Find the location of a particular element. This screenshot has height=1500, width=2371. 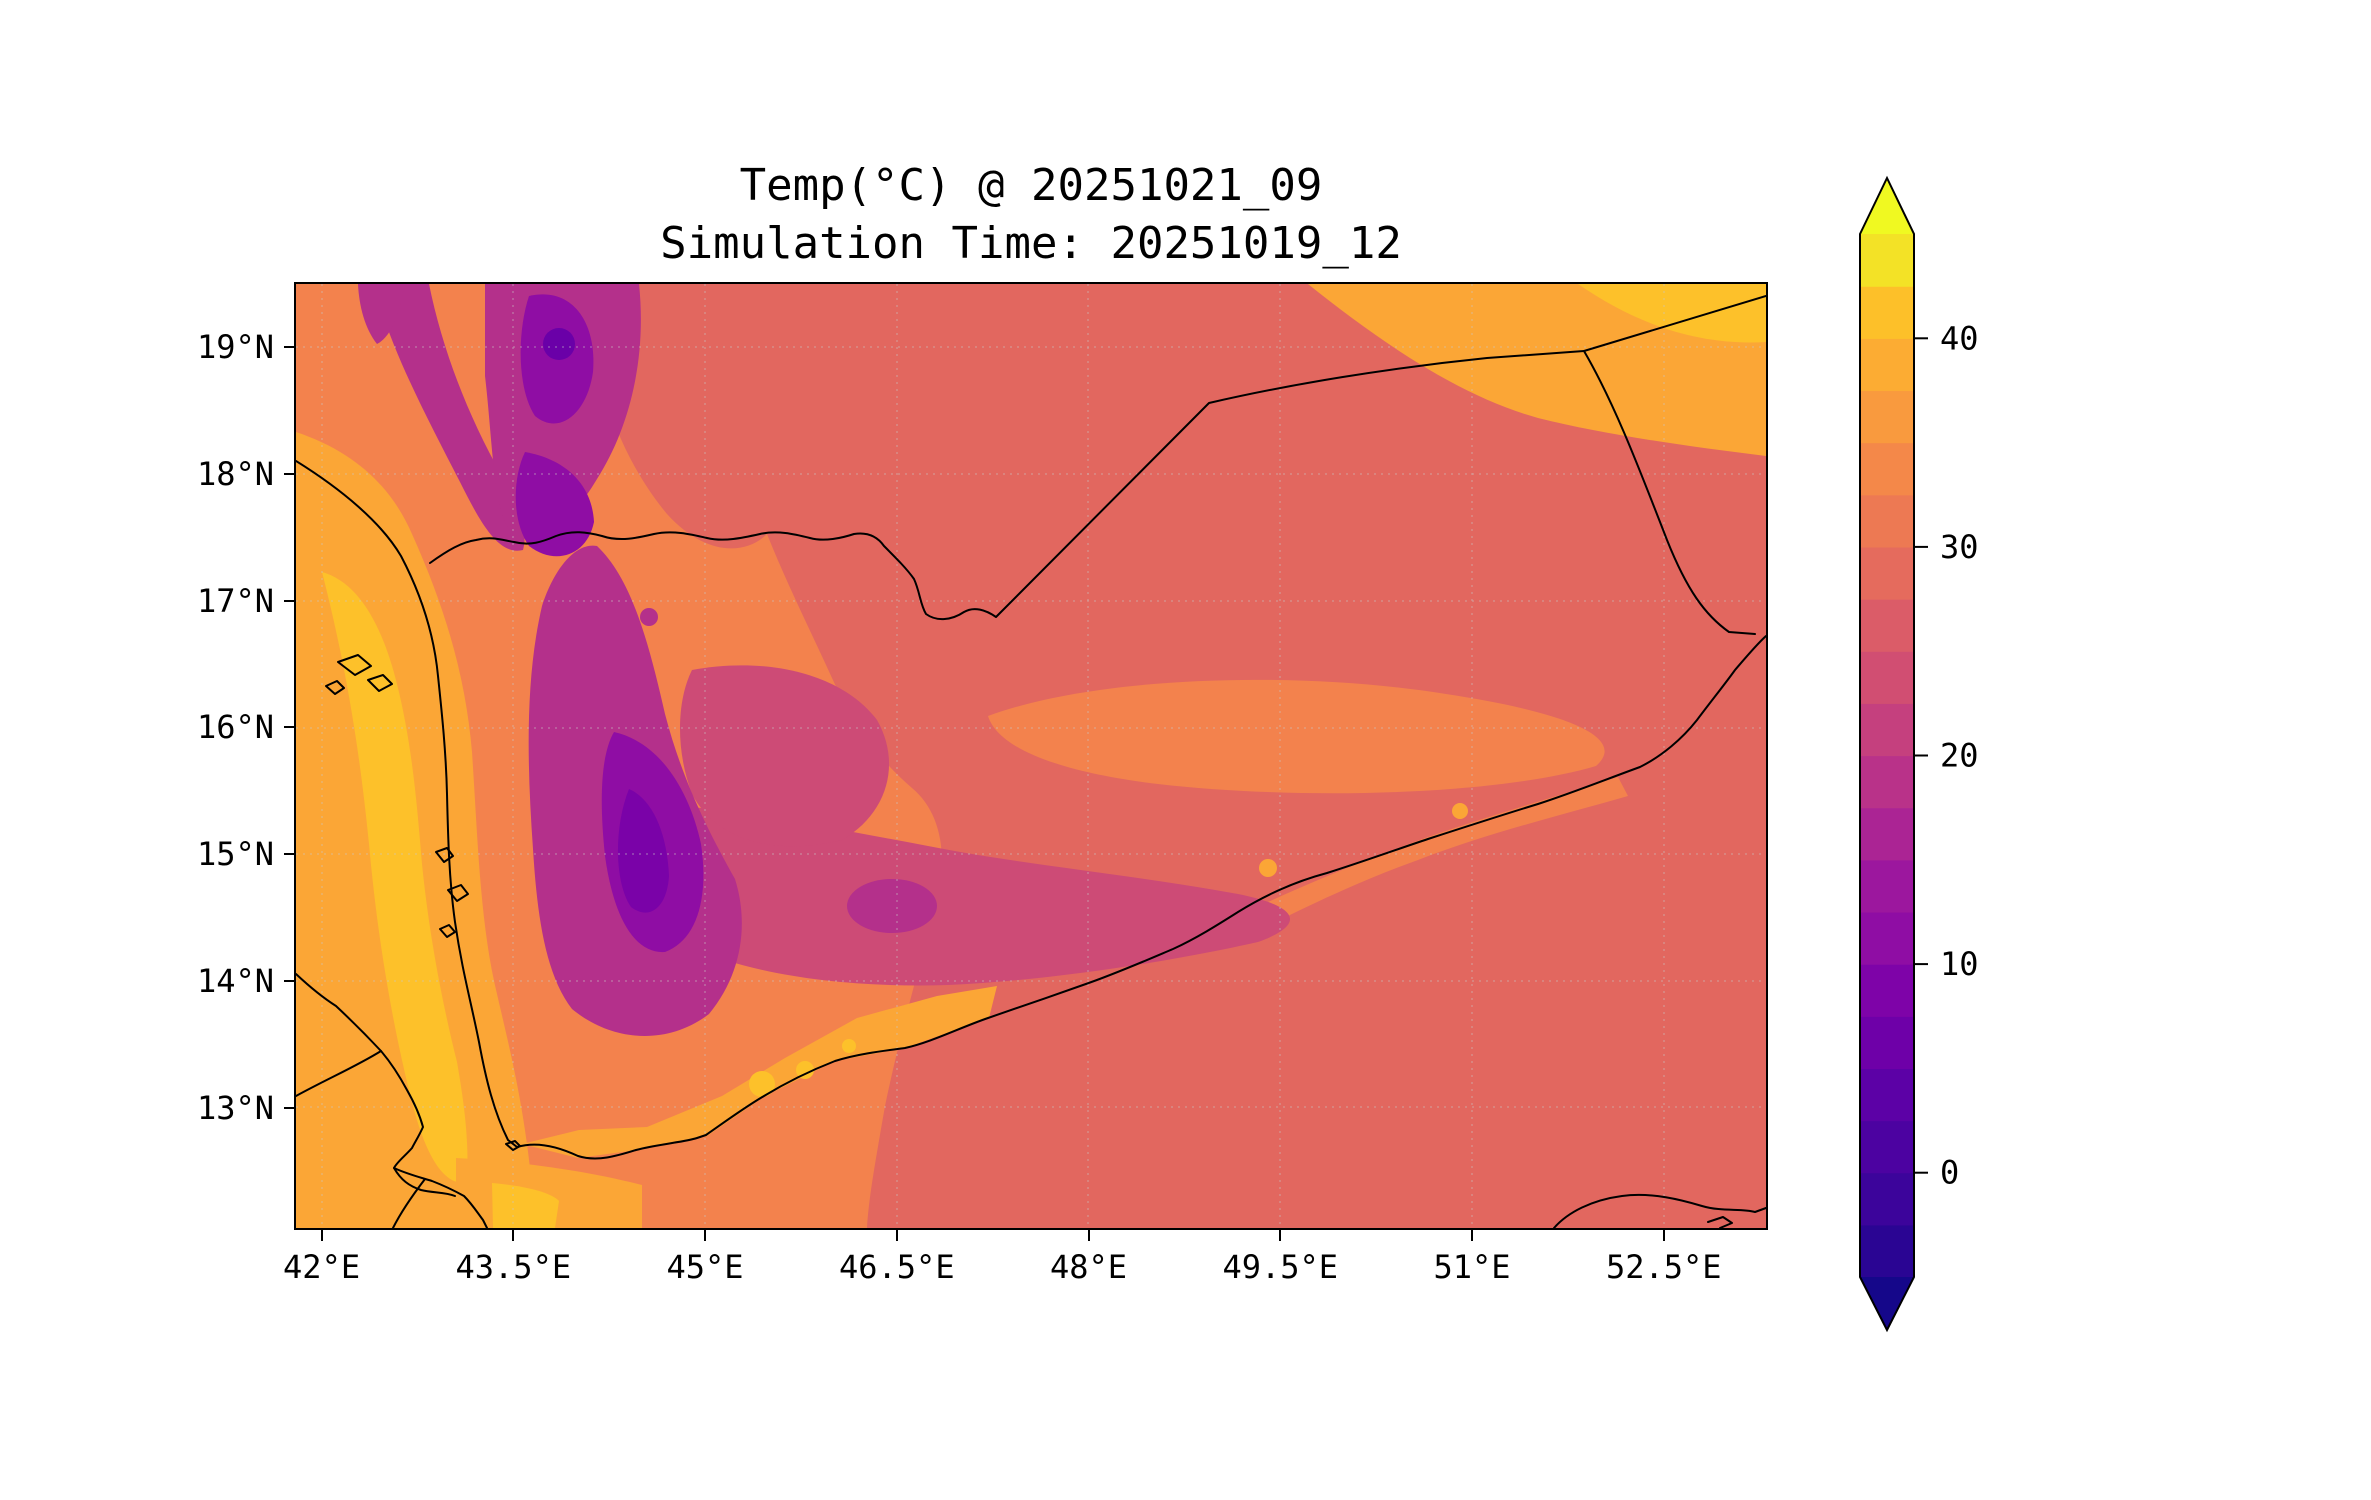

colorbar-outline is located at coordinates (1887, 754).